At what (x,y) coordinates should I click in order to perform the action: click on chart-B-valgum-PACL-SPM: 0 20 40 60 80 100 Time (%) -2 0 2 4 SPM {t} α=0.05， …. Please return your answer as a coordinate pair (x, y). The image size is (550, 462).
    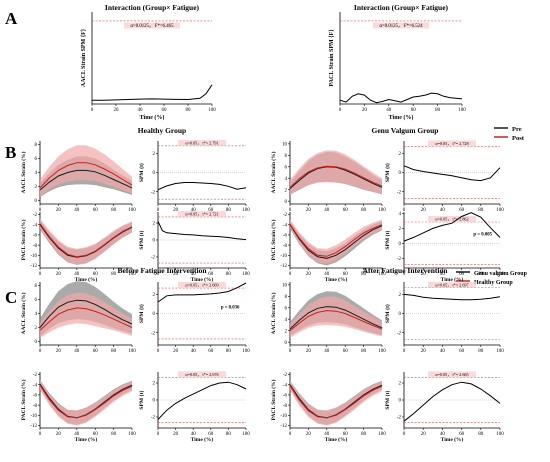
    Looking at the image, I should click on (444, 247).